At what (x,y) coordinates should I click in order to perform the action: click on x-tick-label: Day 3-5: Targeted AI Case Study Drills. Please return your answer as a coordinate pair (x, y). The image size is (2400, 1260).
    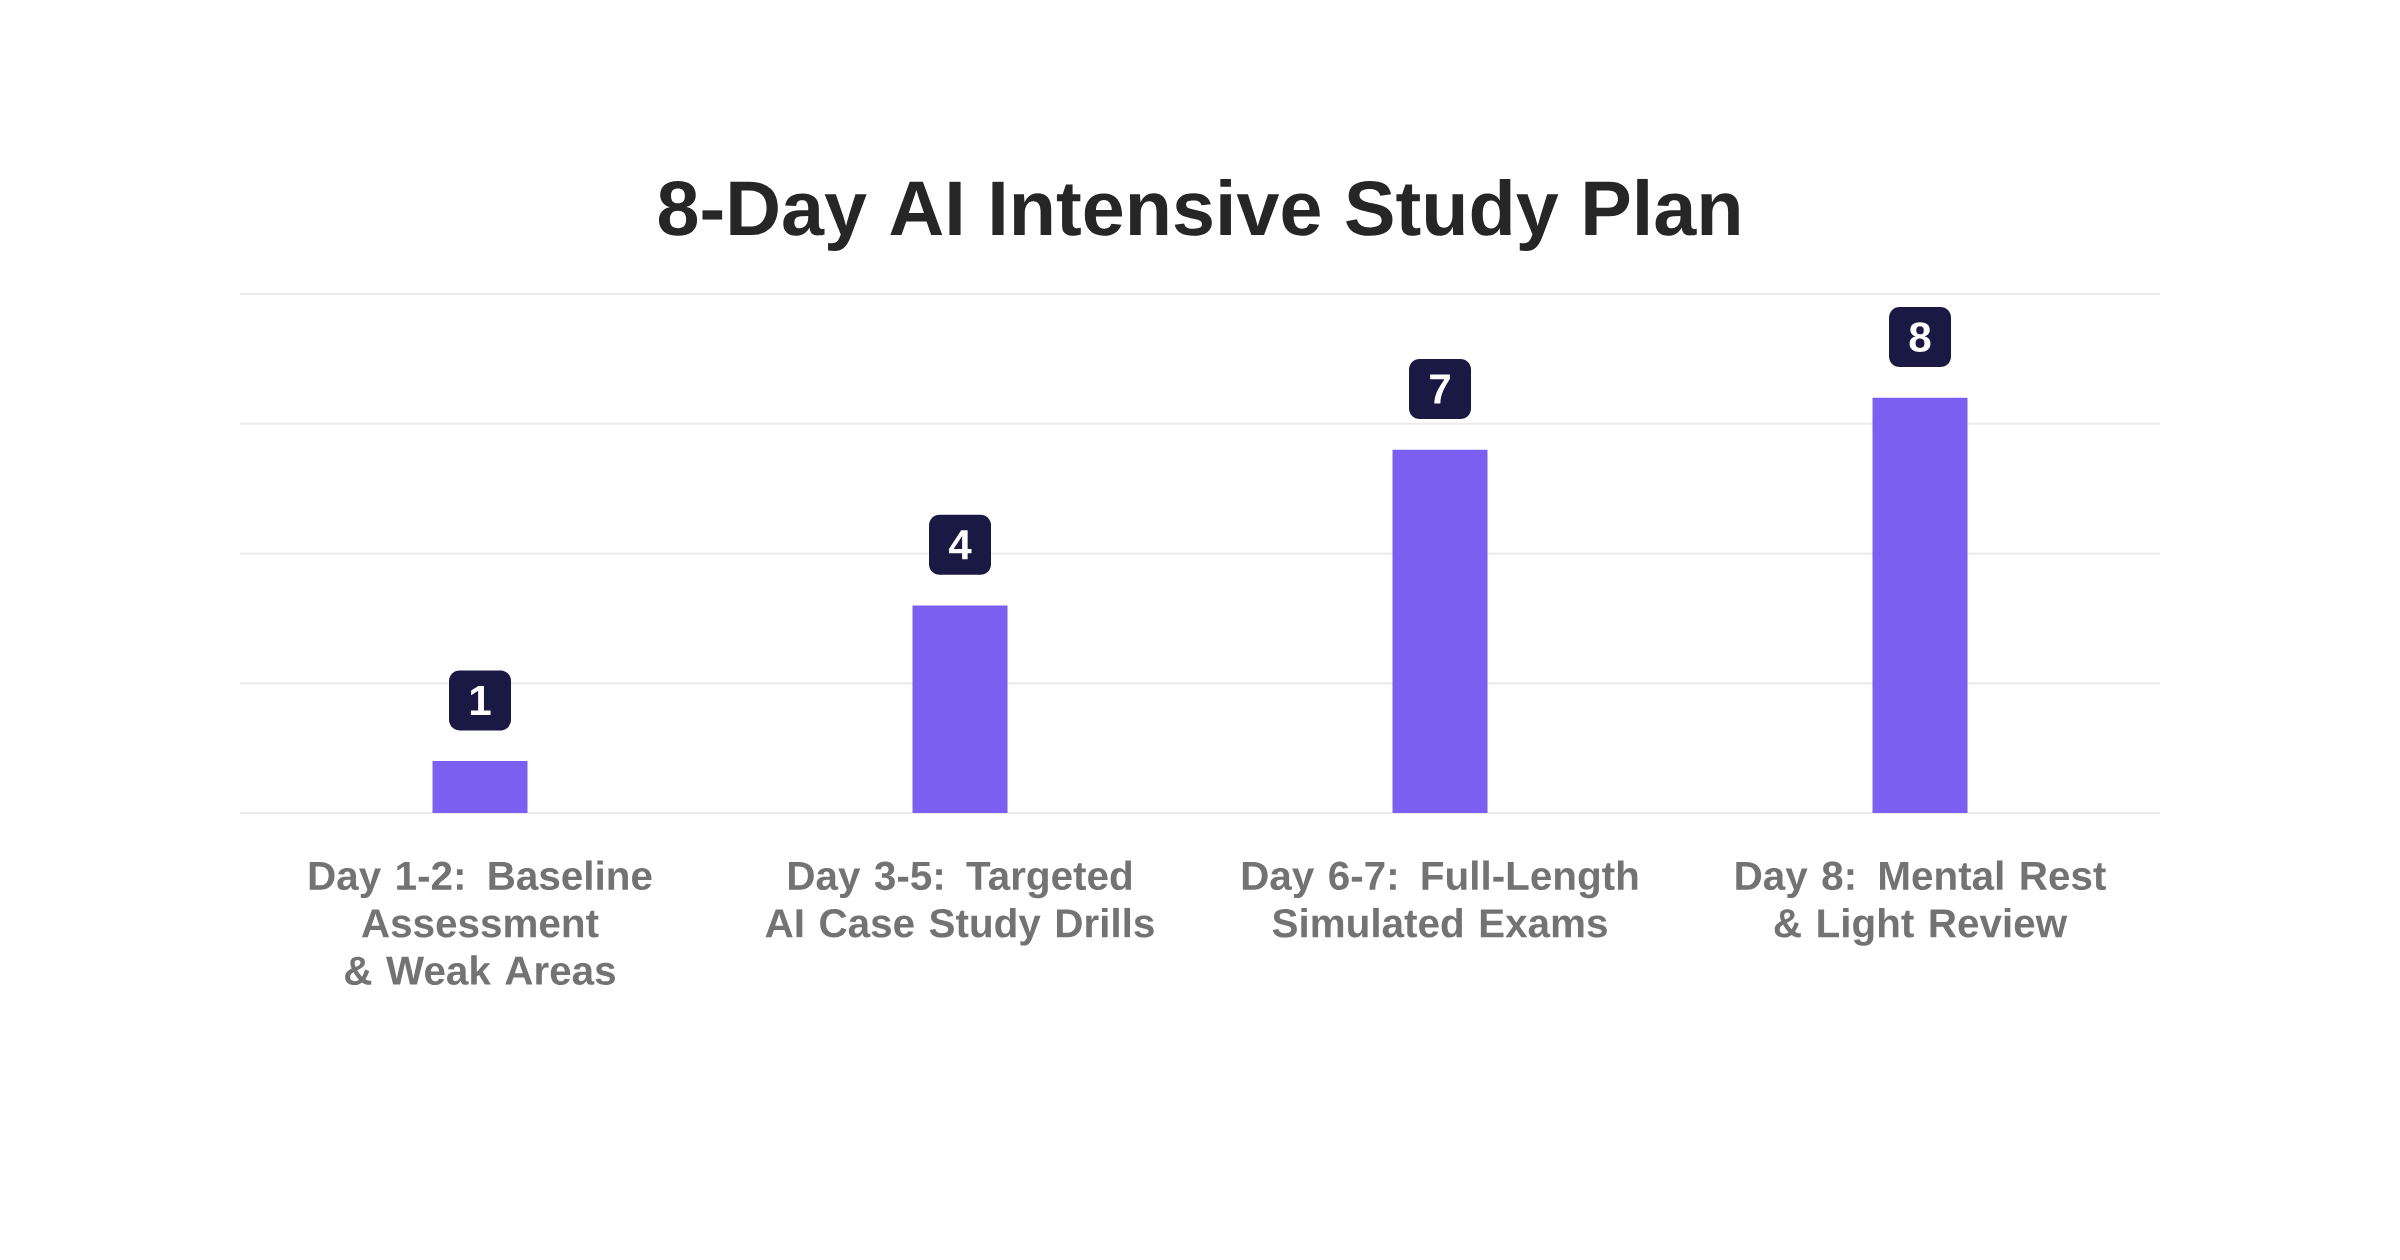
    Looking at the image, I should click on (959, 903).